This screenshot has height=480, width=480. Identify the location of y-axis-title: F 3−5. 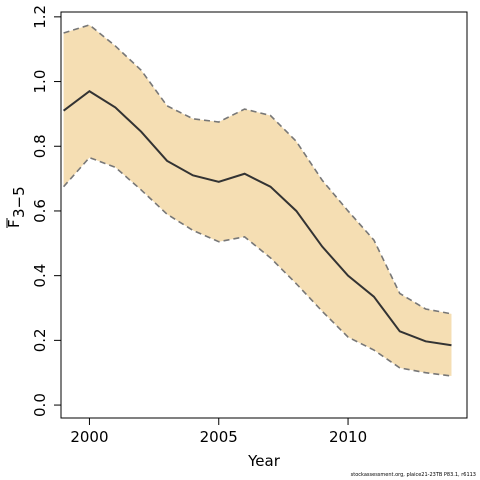
(16, 207).